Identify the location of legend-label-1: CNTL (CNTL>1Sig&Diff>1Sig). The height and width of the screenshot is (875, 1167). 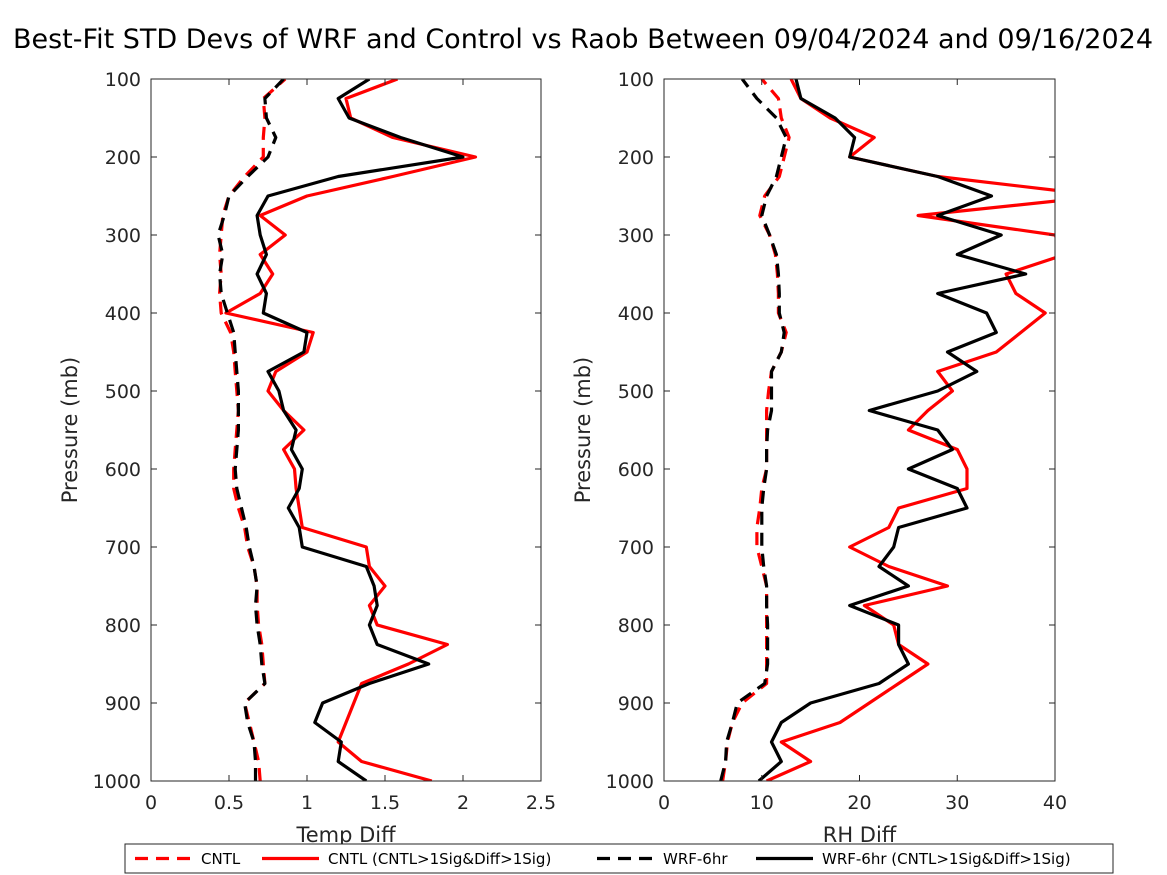
(439, 859).